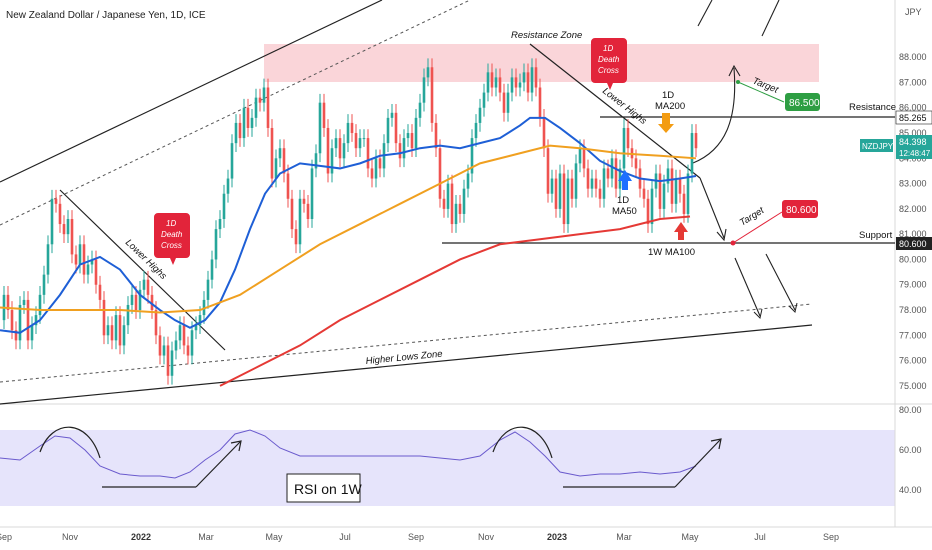 This screenshot has height=550, width=932. What do you see at coordinates (913, 361) in the screenshot?
I see `y-tick-label: 76.000` at bounding box center [913, 361].